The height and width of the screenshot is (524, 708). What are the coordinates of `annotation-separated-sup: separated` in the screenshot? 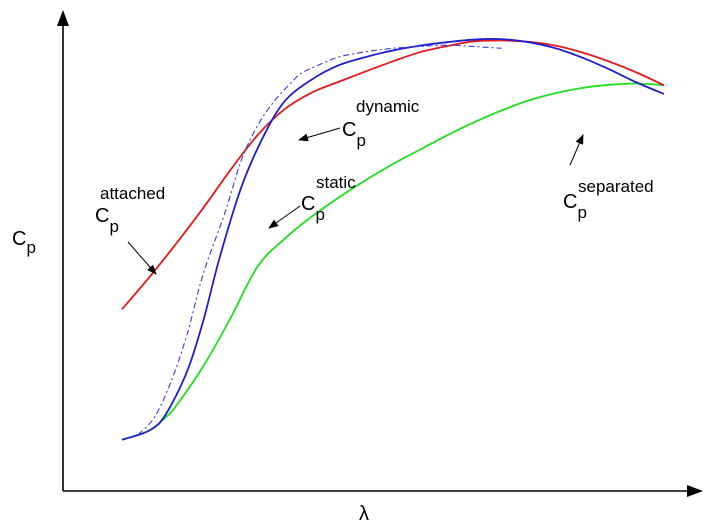 It's located at (616, 186).